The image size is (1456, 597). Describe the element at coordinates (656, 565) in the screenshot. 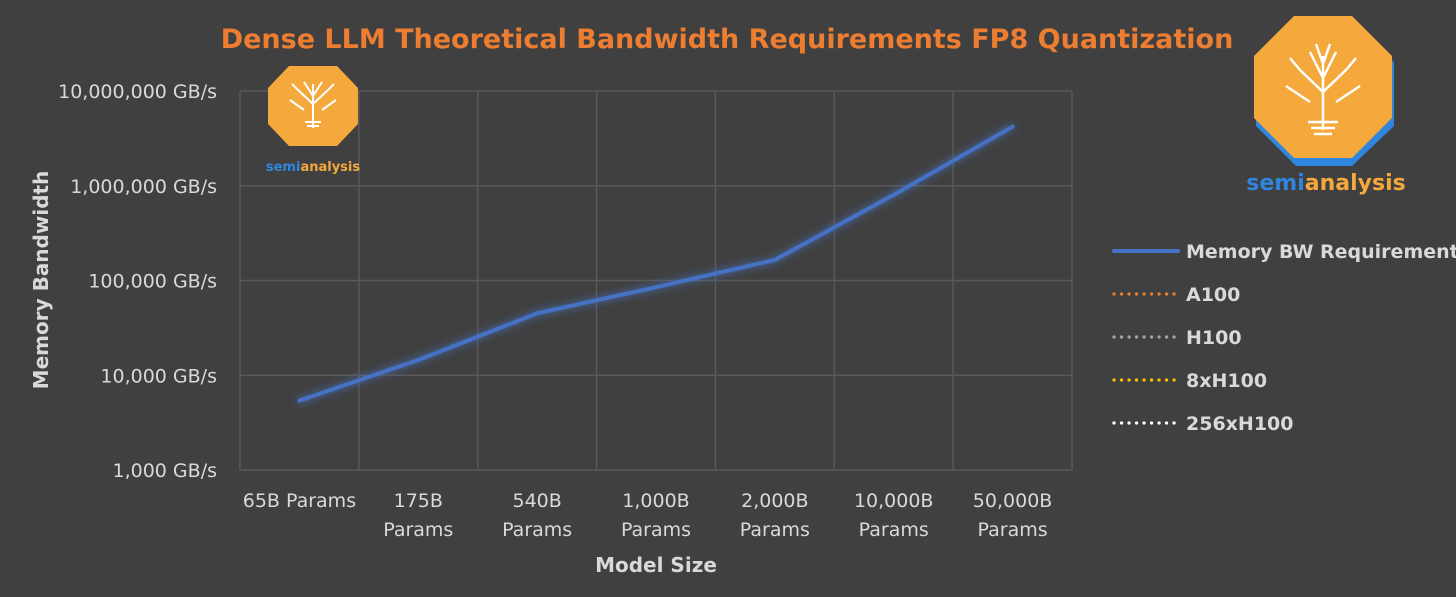

I see `x-axis-title: Model Size` at that location.